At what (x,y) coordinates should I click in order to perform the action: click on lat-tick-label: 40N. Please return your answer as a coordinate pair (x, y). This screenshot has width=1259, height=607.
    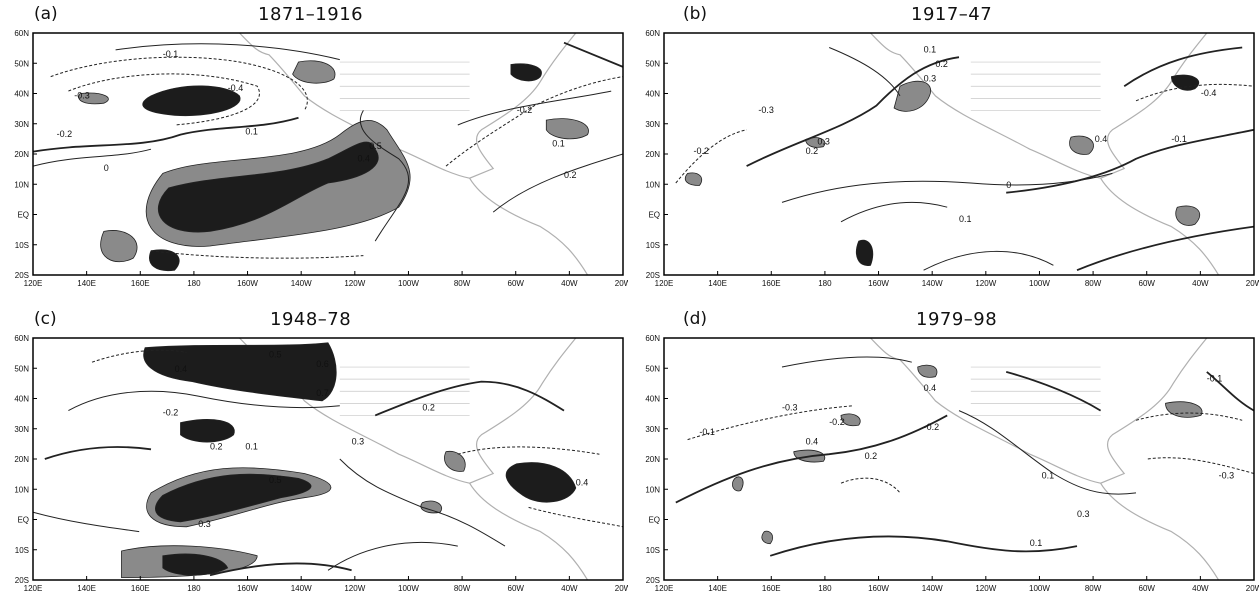
    Looking at the image, I should click on (21, 94).